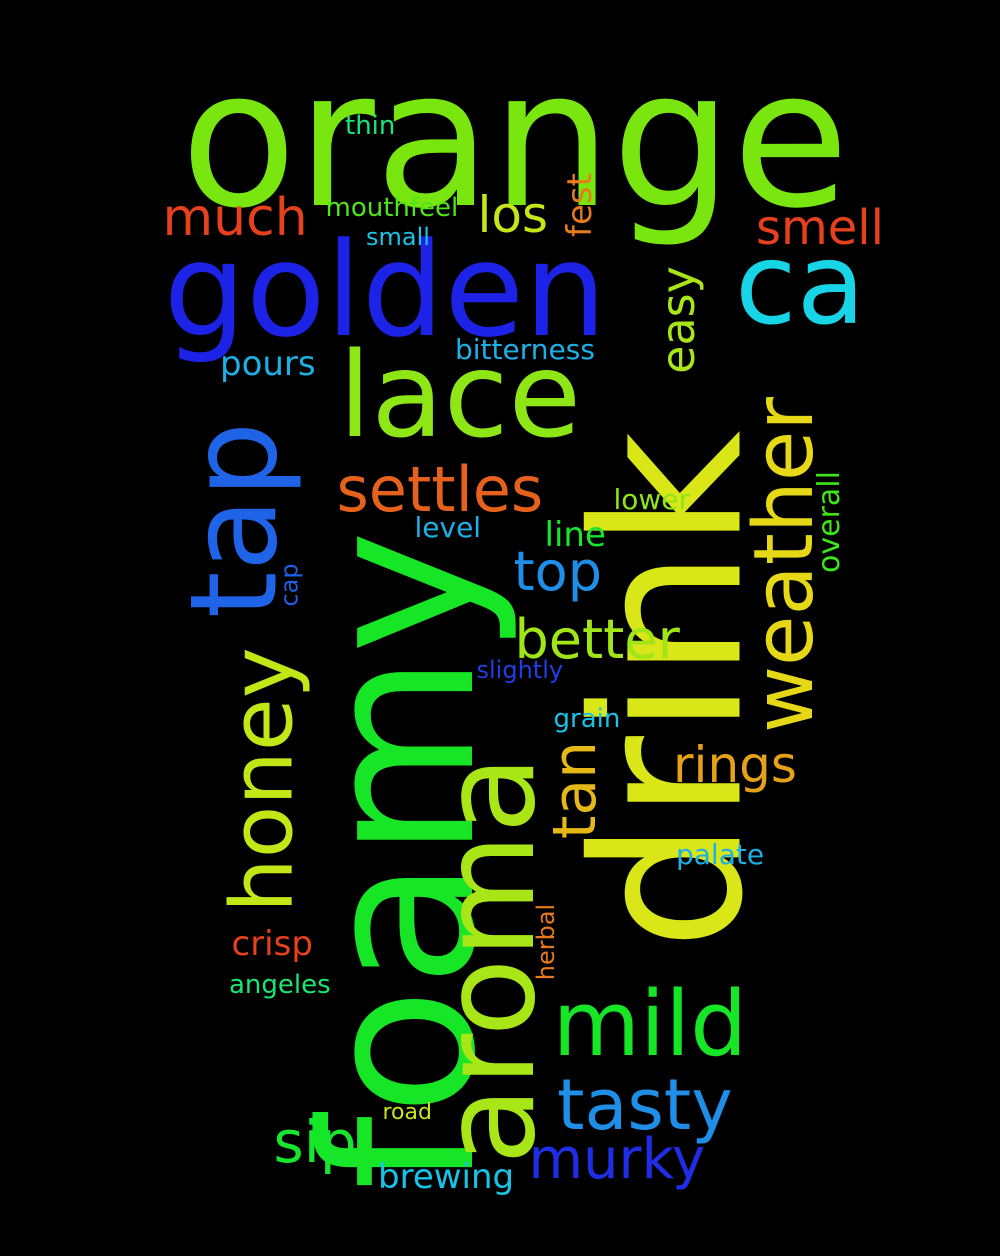 The image size is (1000, 1256). I want to click on word-orange: orange, so click(515, 139).